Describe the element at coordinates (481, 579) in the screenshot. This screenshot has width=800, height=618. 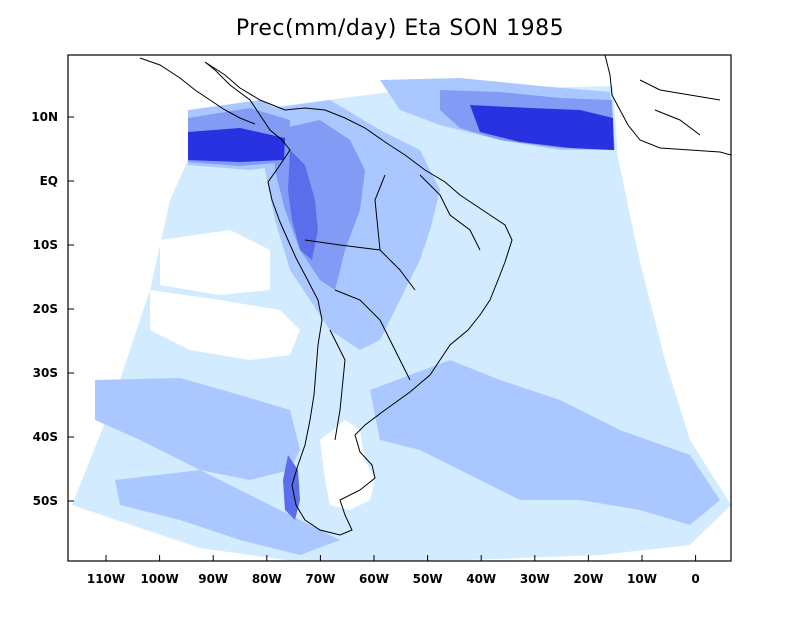
I see `lon-tick-label: 40W` at that location.